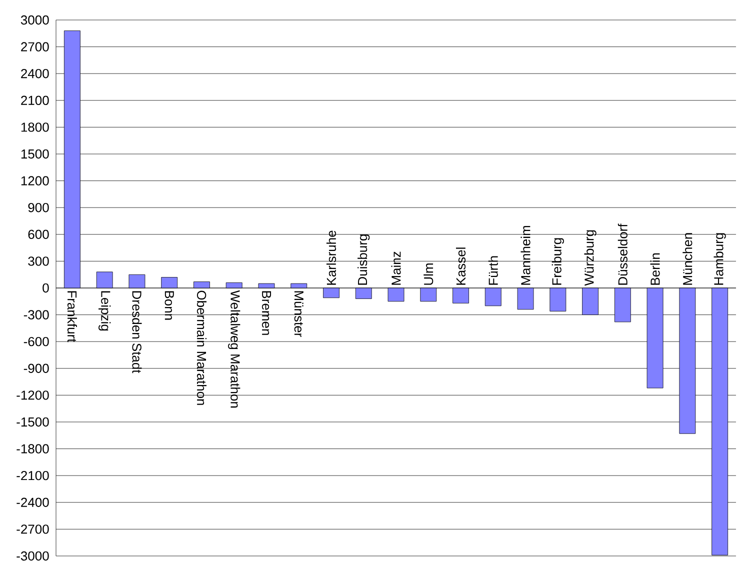  What do you see at coordinates (32, 529) in the screenshot?
I see `y-tick-label: -2700` at bounding box center [32, 529].